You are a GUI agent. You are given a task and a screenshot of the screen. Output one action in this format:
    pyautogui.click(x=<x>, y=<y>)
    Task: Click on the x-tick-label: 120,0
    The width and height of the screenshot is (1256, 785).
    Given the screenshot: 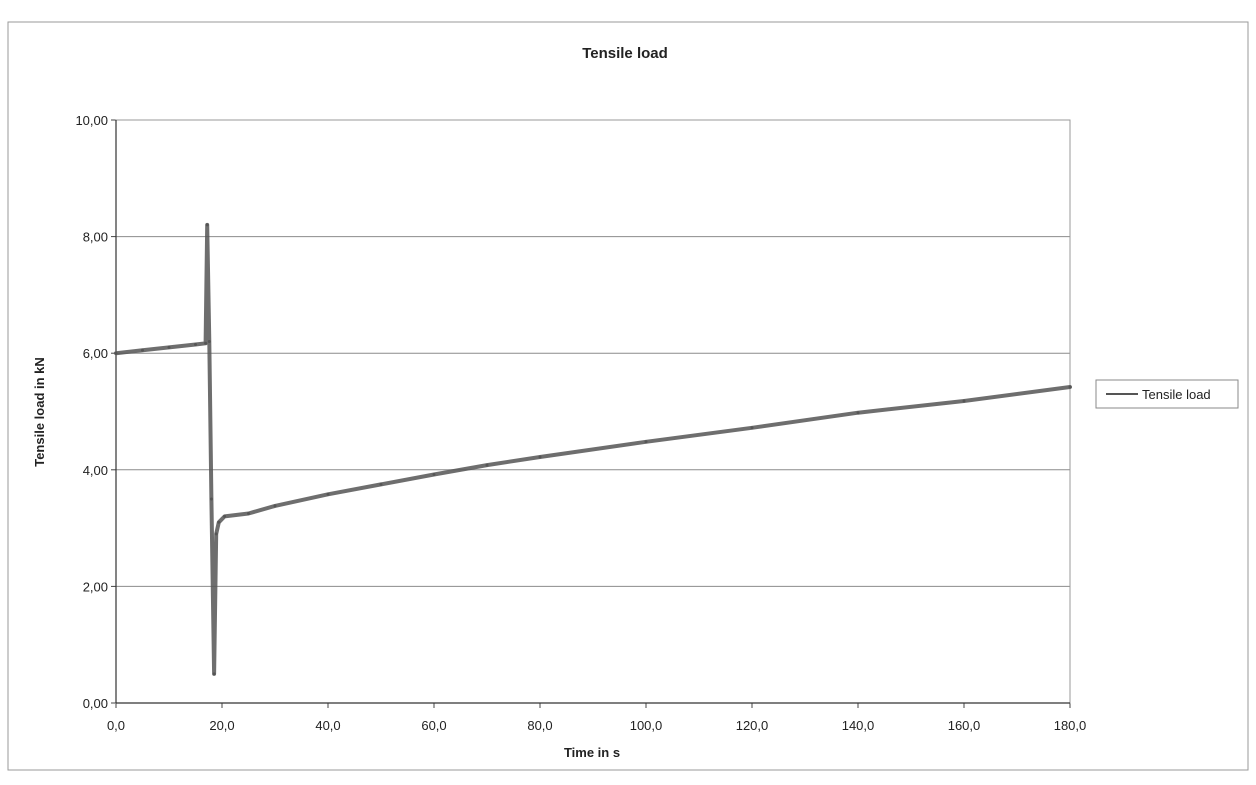 What is the action you would take?
    pyautogui.click(x=752, y=725)
    